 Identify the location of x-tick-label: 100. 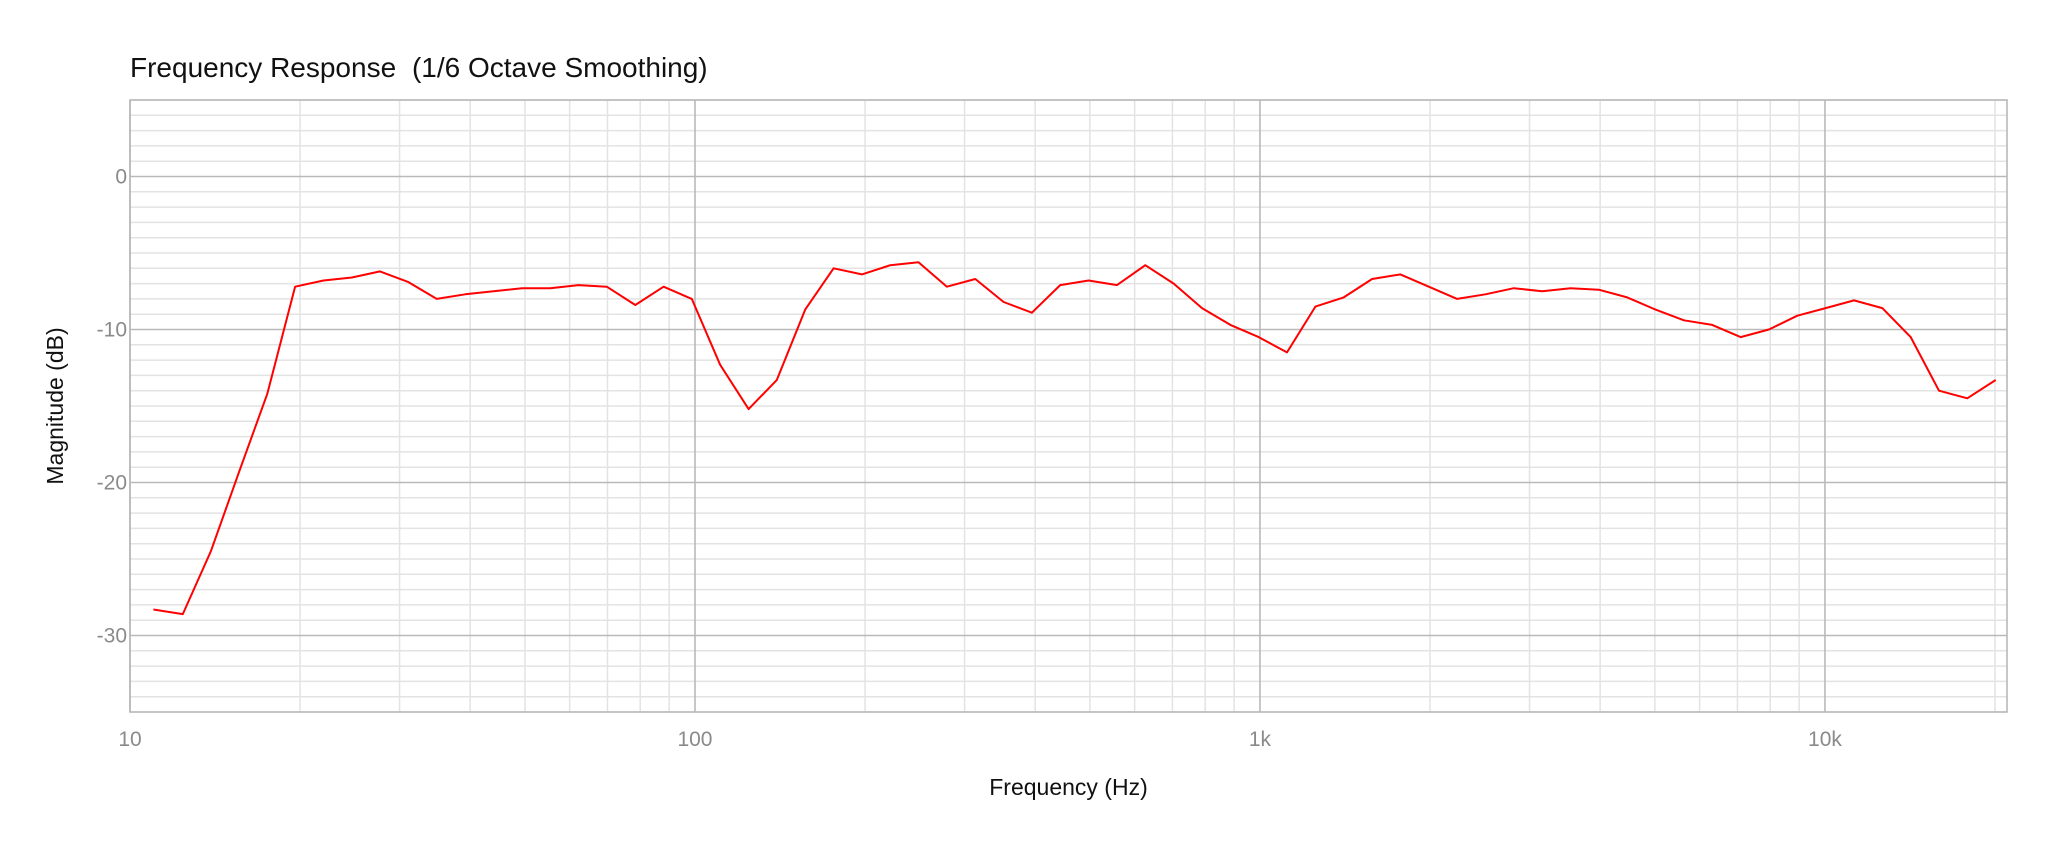
(694, 739).